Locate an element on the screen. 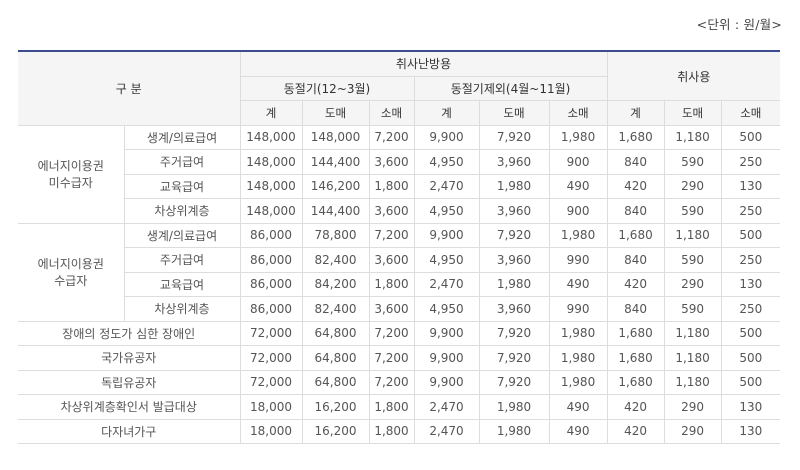 The width and height of the screenshot is (800, 470). value-cell: 4,950 is located at coordinates (446, 211).